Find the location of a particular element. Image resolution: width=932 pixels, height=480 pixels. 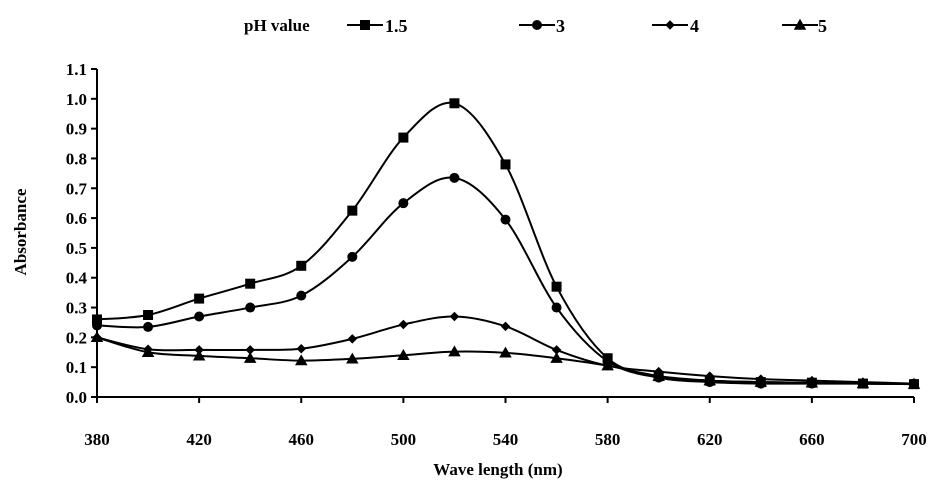

x-tick-label: 660 is located at coordinates (812, 439).